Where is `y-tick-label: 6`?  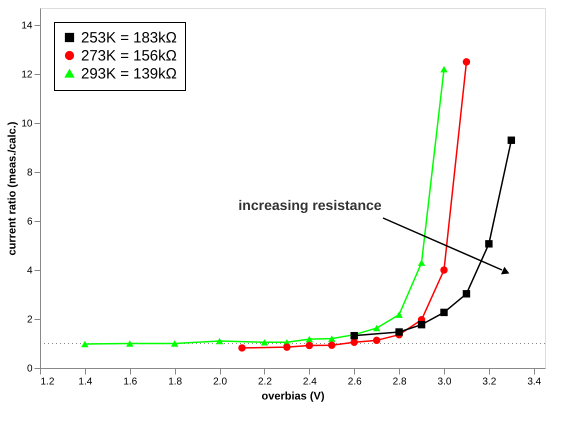
y-tick-label: 6 is located at coordinates (29, 222).